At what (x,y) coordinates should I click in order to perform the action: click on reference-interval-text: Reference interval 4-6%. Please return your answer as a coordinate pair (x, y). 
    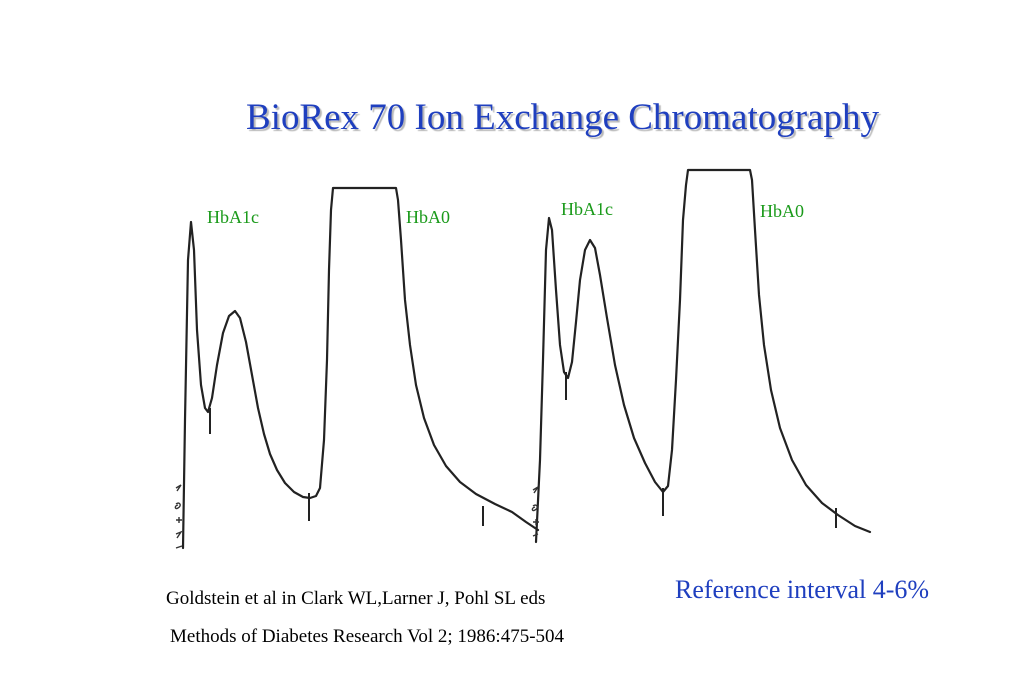
    Looking at the image, I should click on (802, 589).